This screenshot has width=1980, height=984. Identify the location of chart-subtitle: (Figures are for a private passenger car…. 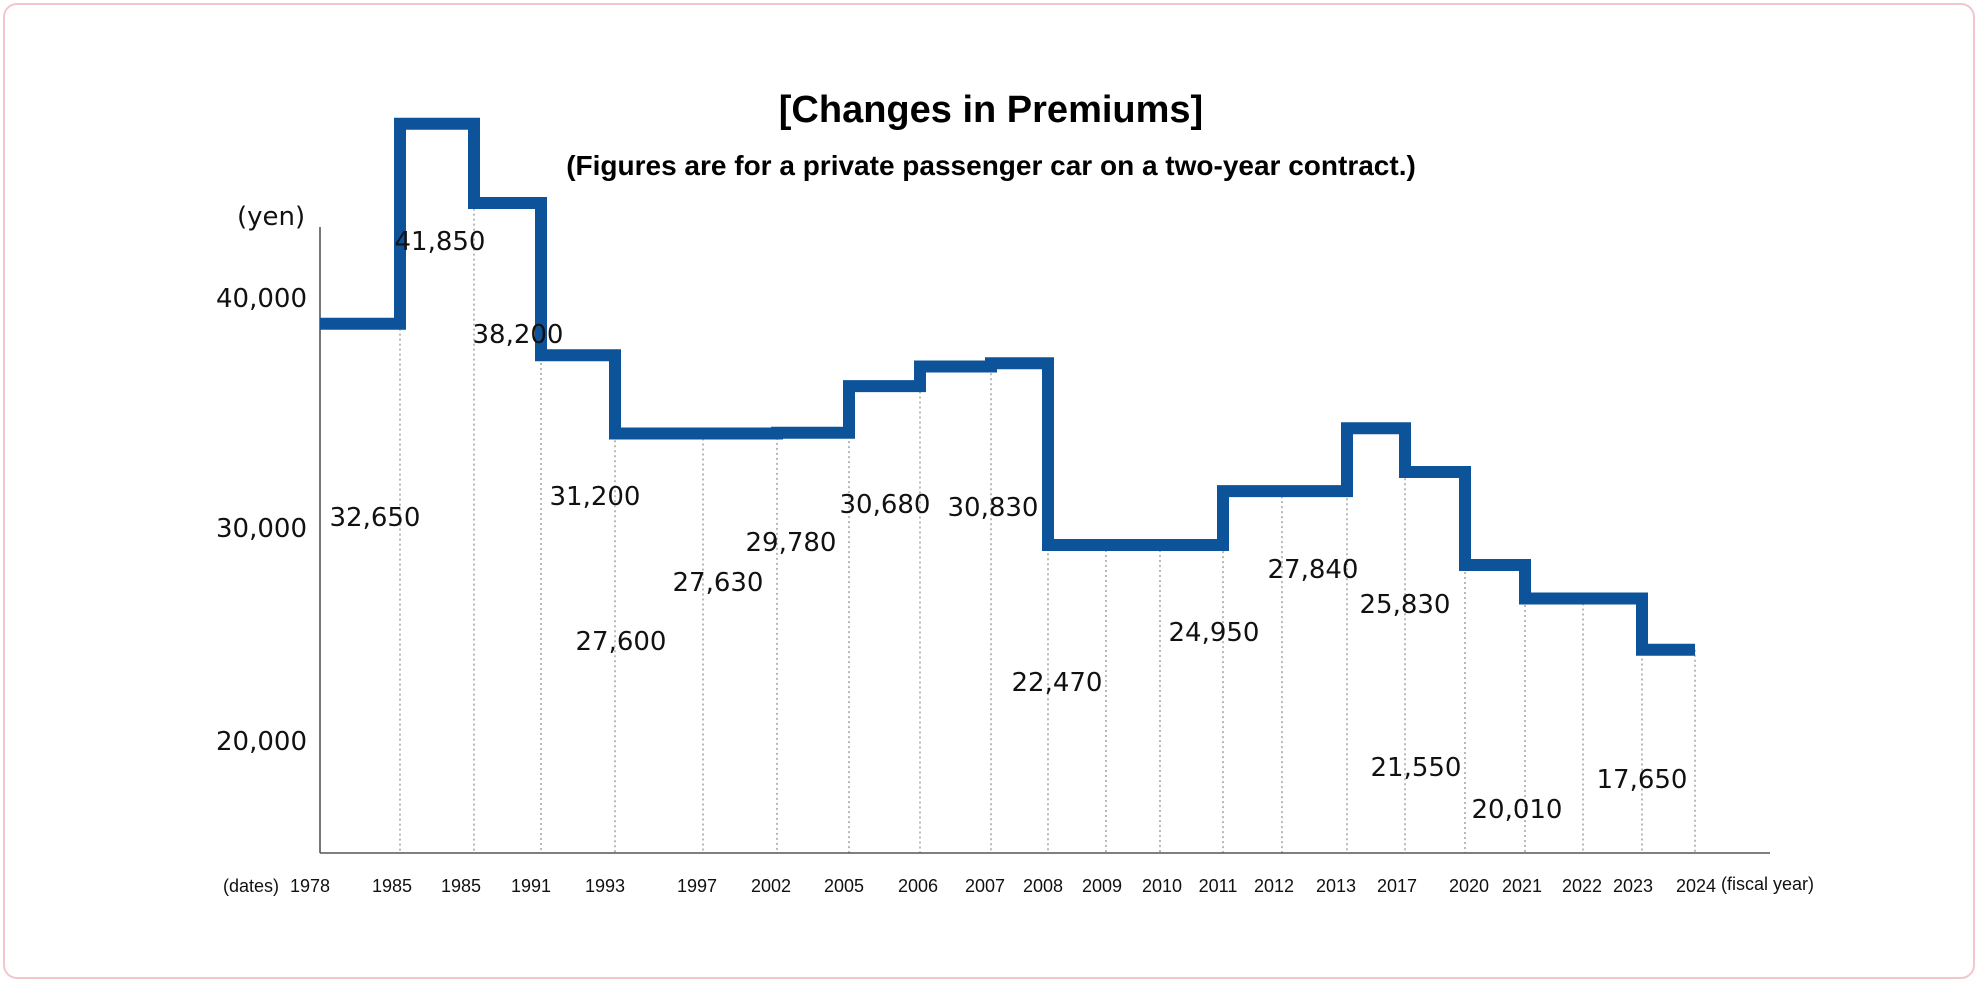
(991, 165).